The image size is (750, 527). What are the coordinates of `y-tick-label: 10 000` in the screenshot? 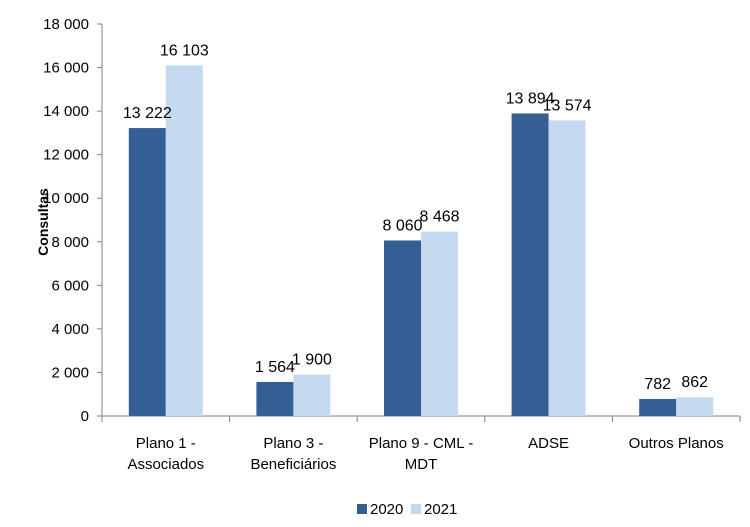 It's located at (66, 198).